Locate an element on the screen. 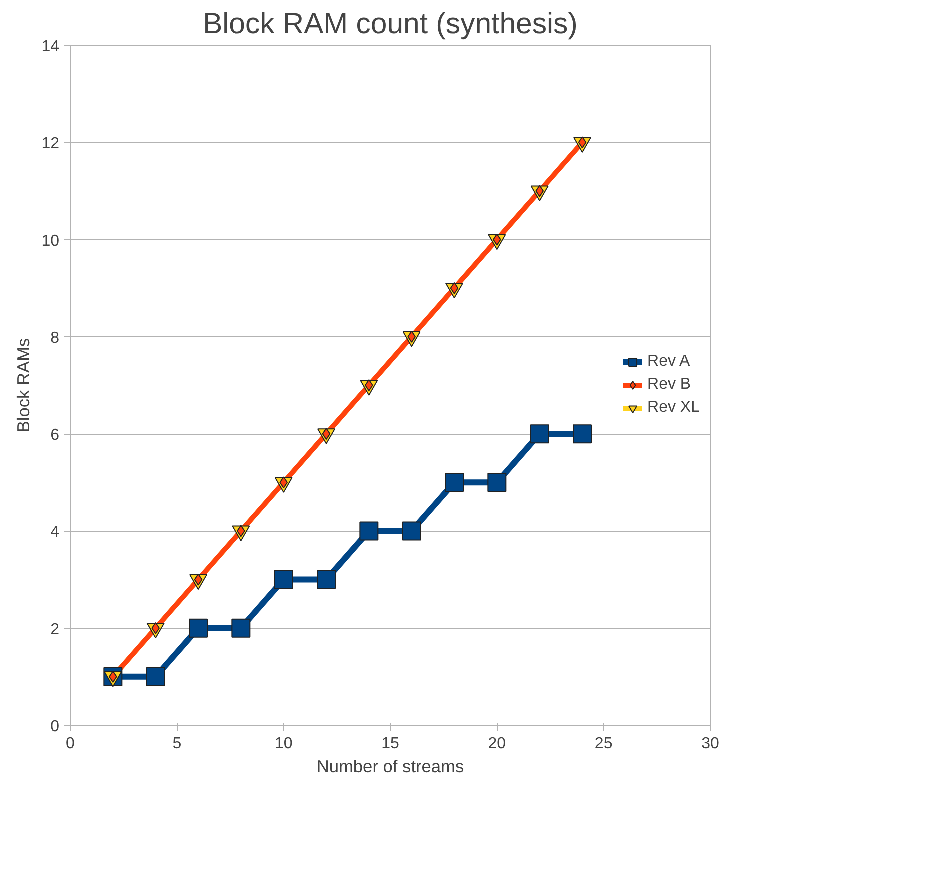  y-tick-label: 2 is located at coordinates (55, 629).